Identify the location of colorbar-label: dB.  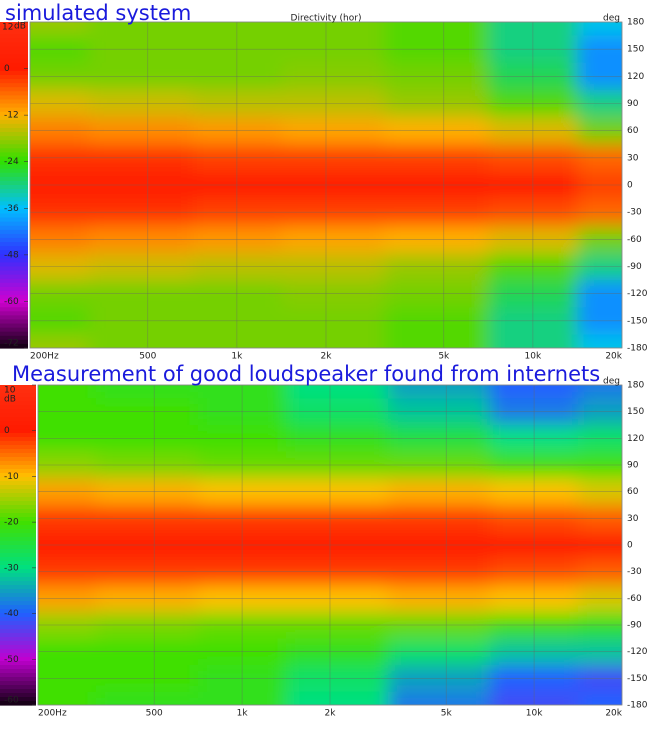
(10, 400).